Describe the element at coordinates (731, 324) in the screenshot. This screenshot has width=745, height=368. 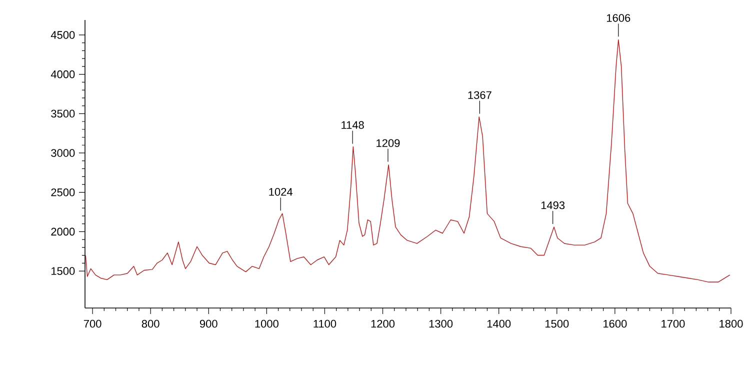
I see `x-tick-label: 1800` at that location.